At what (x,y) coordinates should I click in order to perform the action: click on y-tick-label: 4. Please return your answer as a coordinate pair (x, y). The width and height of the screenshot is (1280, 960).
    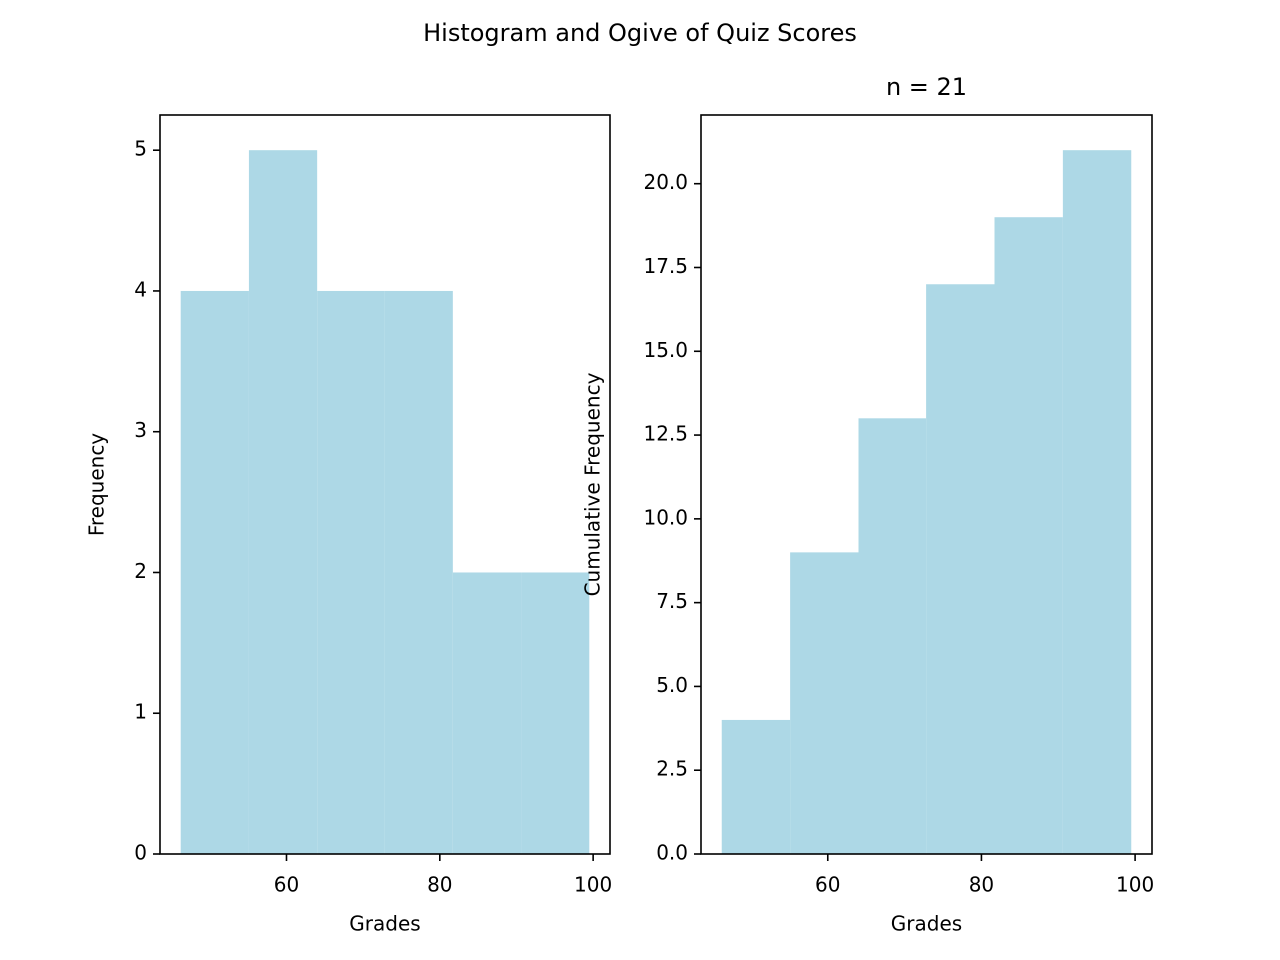
    Looking at the image, I should click on (140, 289).